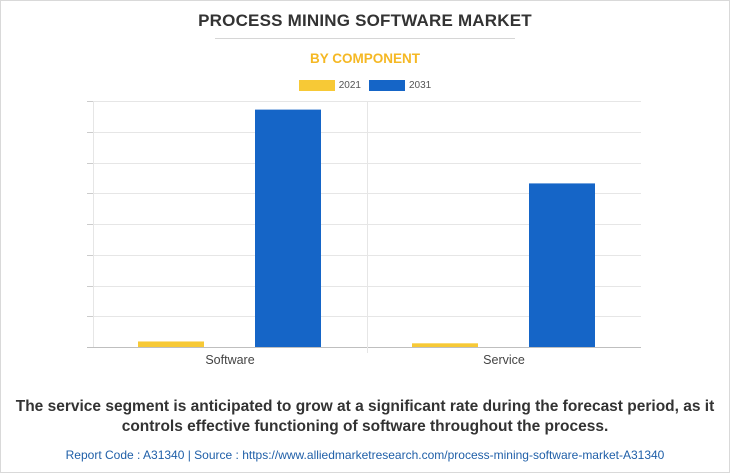  Describe the element at coordinates (365, 85) in the screenshot. I see `legend: 2021 2031` at that location.